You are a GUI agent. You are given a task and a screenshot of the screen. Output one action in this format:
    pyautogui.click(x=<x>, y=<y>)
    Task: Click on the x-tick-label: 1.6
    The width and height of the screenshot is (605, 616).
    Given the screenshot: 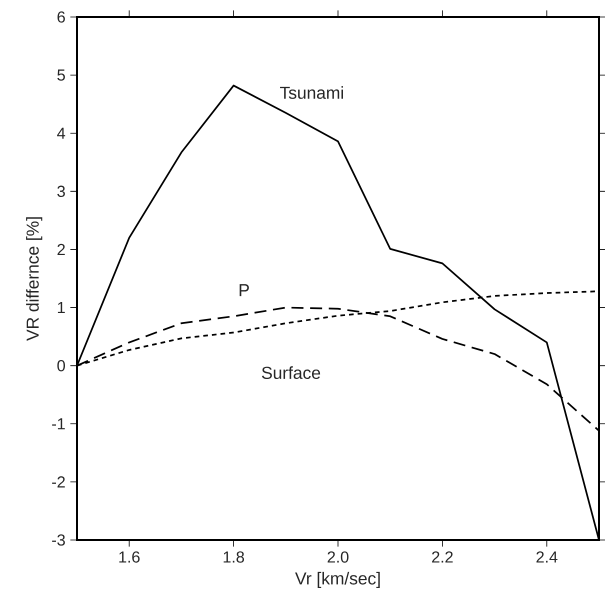 What is the action you would take?
    pyautogui.click(x=129, y=557)
    